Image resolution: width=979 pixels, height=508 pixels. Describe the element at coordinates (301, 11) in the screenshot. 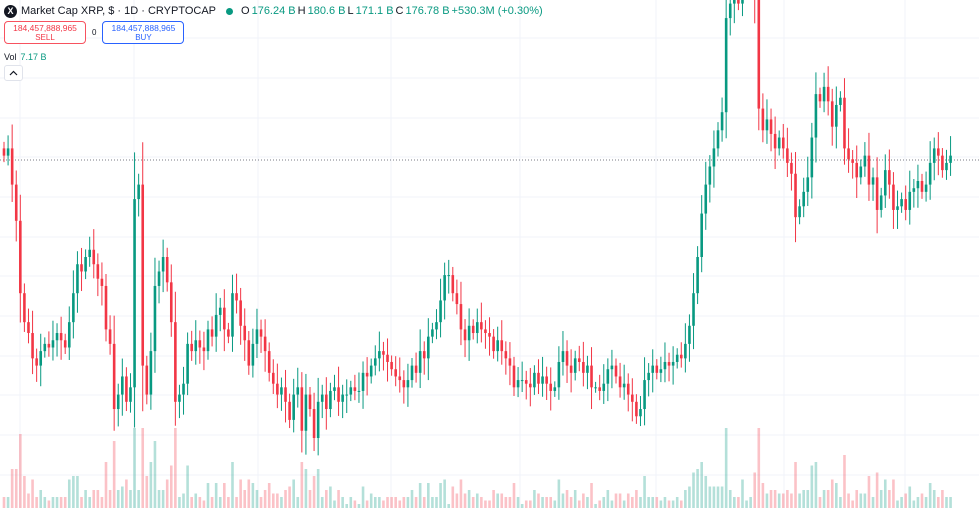

I see `ohlc-high-label: H` at that location.